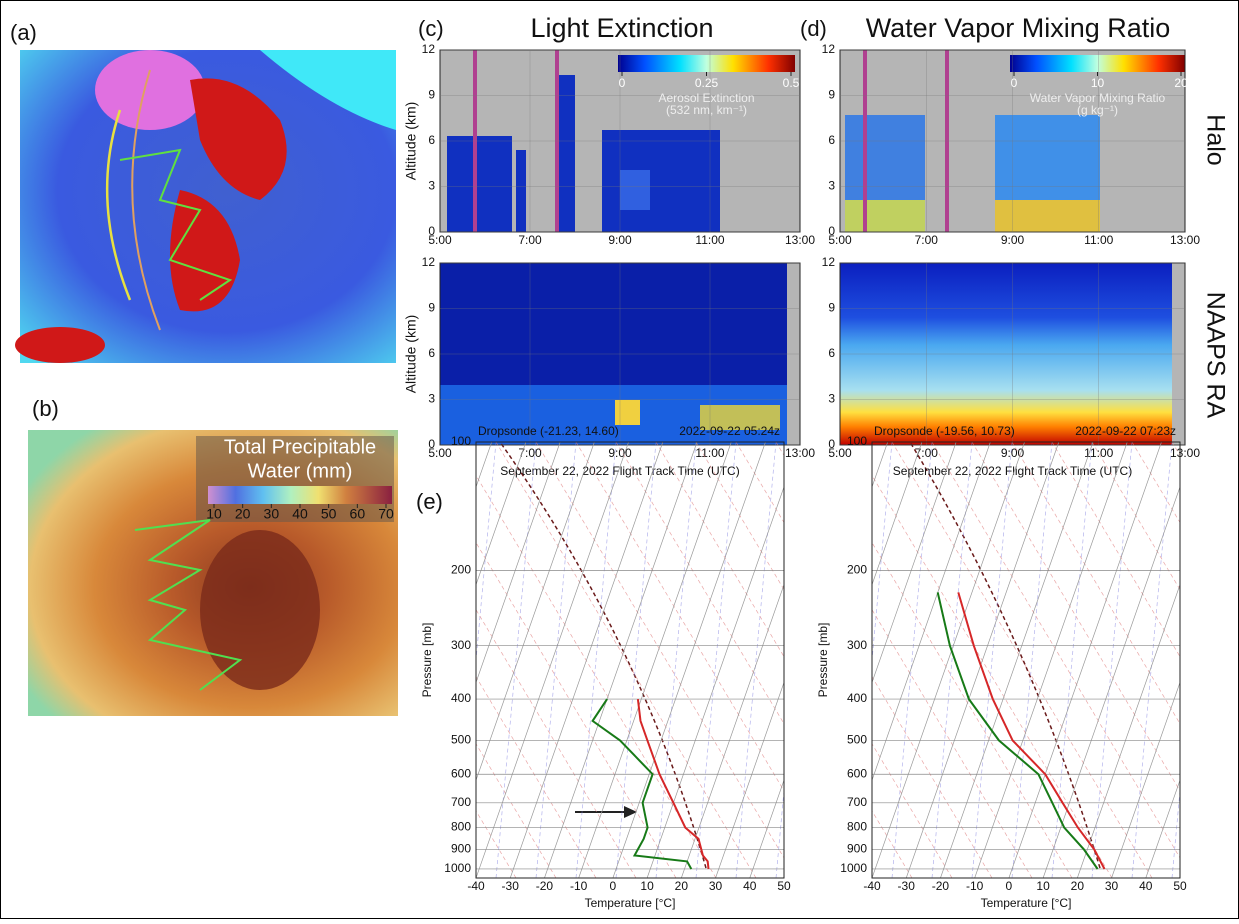 This screenshot has height=924, width=1239. I want to click on plot-frame, so click(1026, 660).